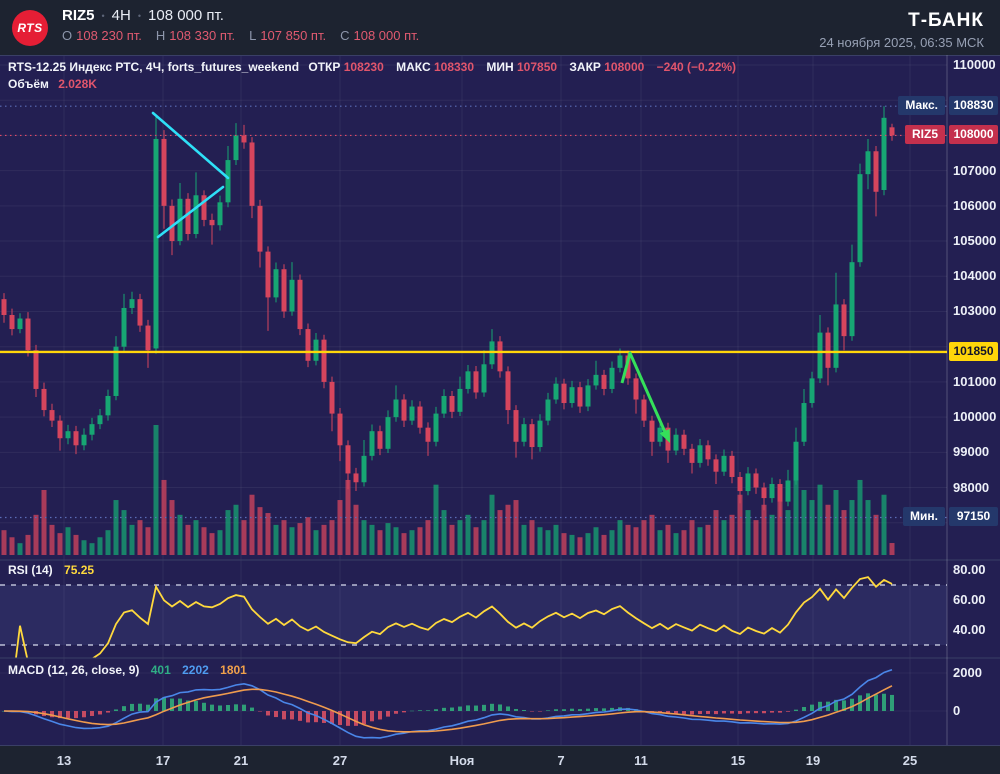 The width and height of the screenshot is (1000, 774). I want to click on price-badge-value: 108830, so click(973, 106).